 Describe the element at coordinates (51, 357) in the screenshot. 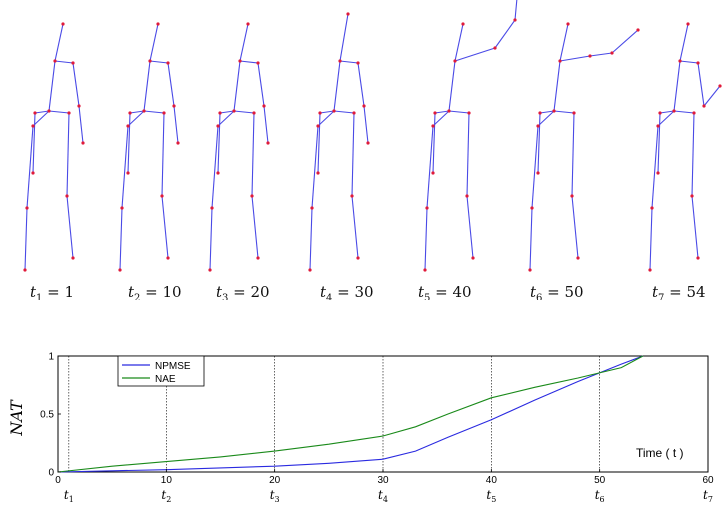

I see `y-tick-label: 1` at that location.